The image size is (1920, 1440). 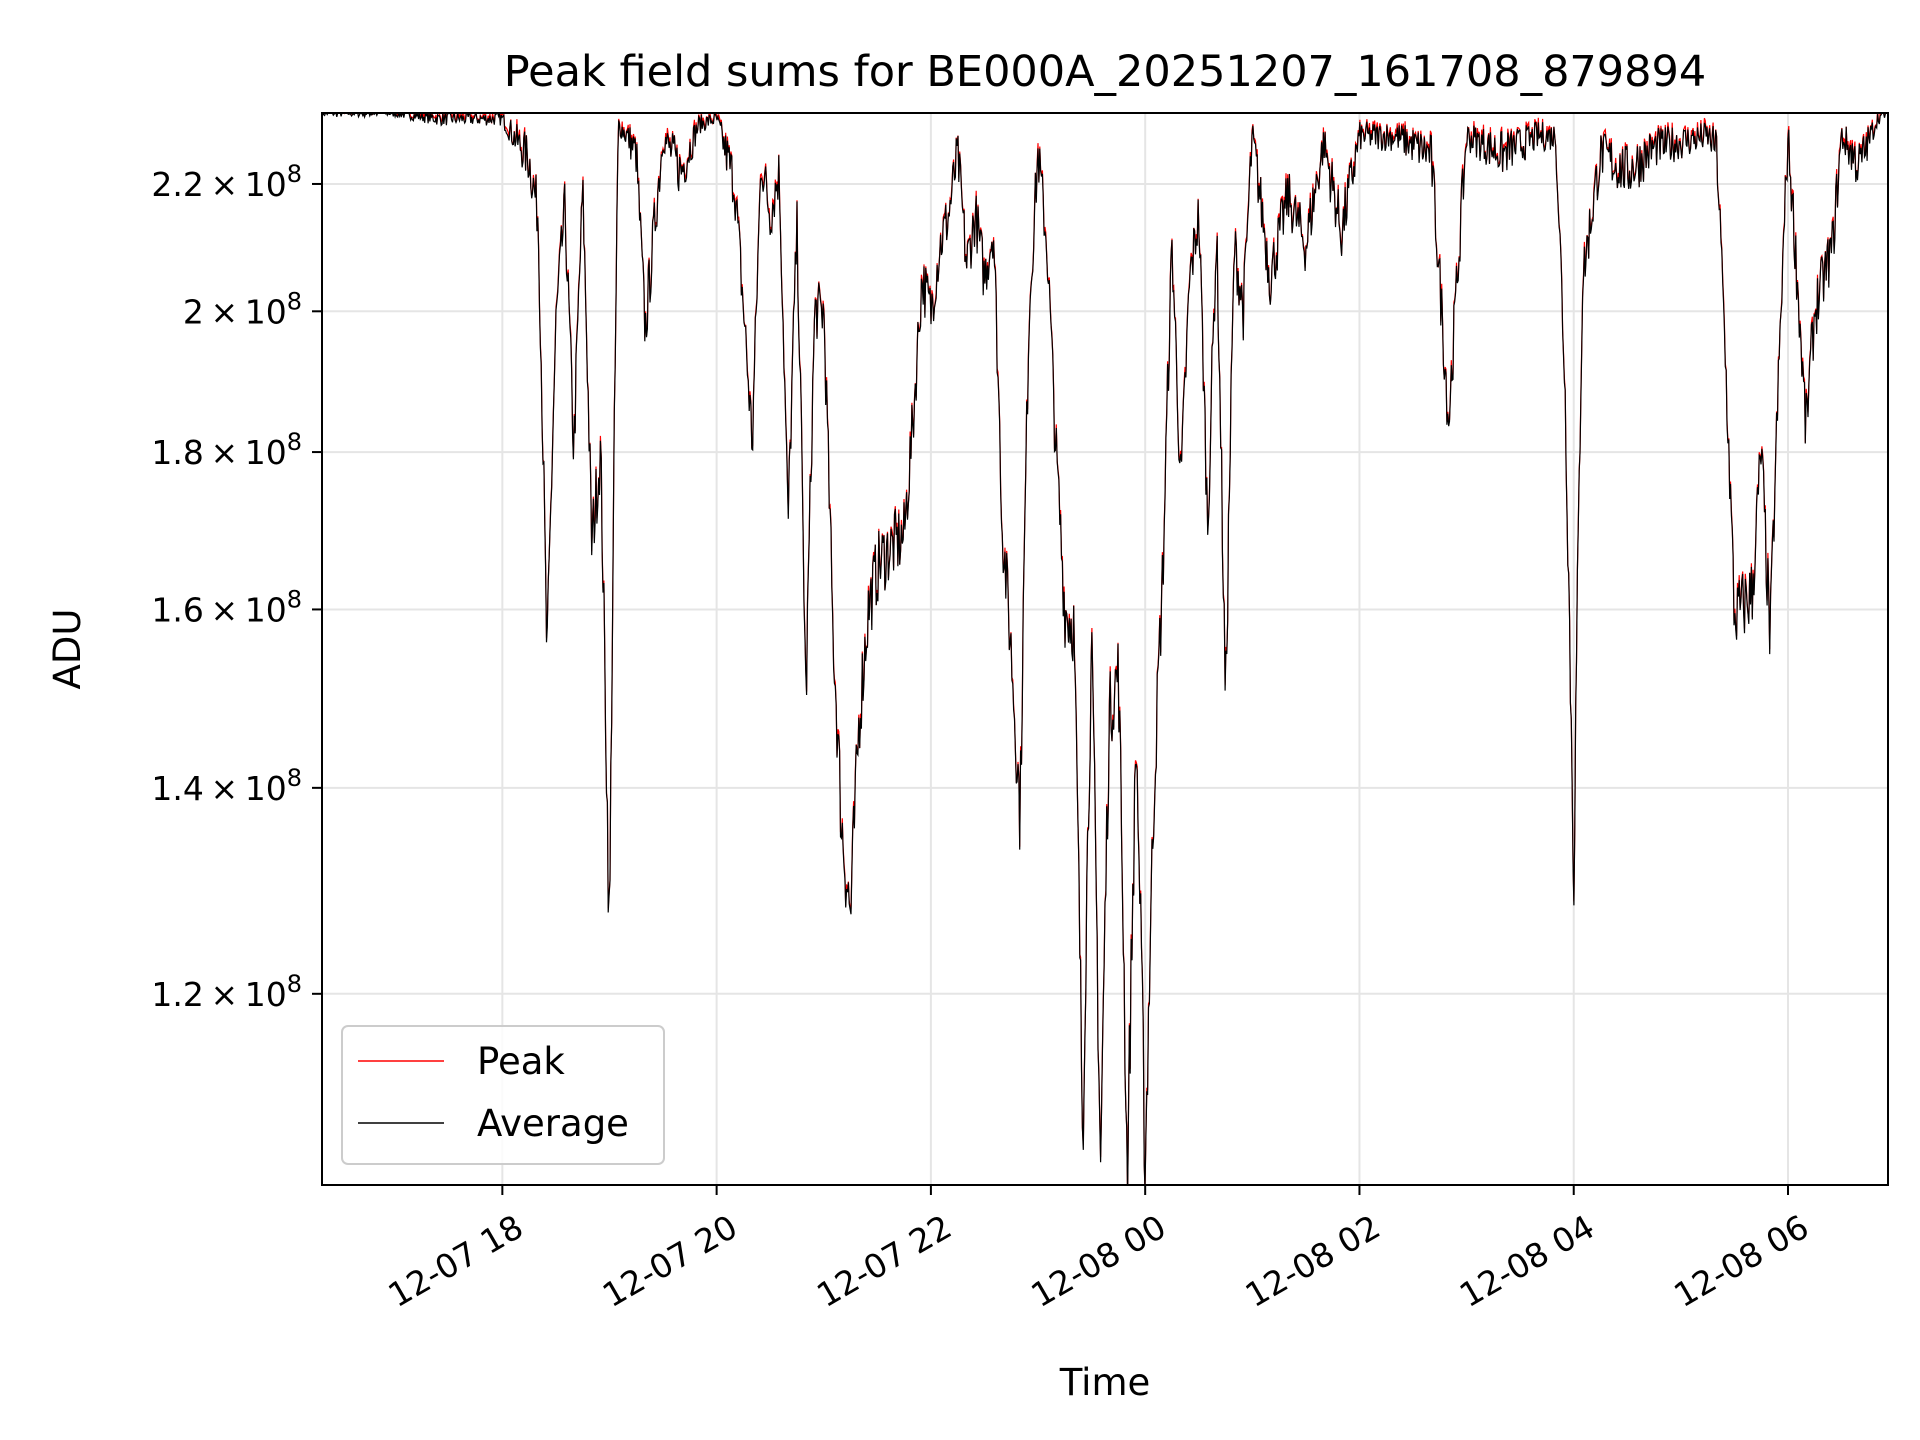 I want to click on x-tick-label: 12-07 22, so click(x=884, y=1261).